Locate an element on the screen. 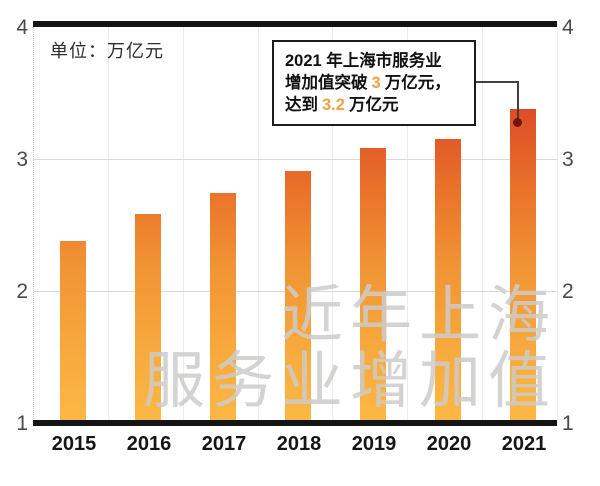  bar-2015 is located at coordinates (73, 332).